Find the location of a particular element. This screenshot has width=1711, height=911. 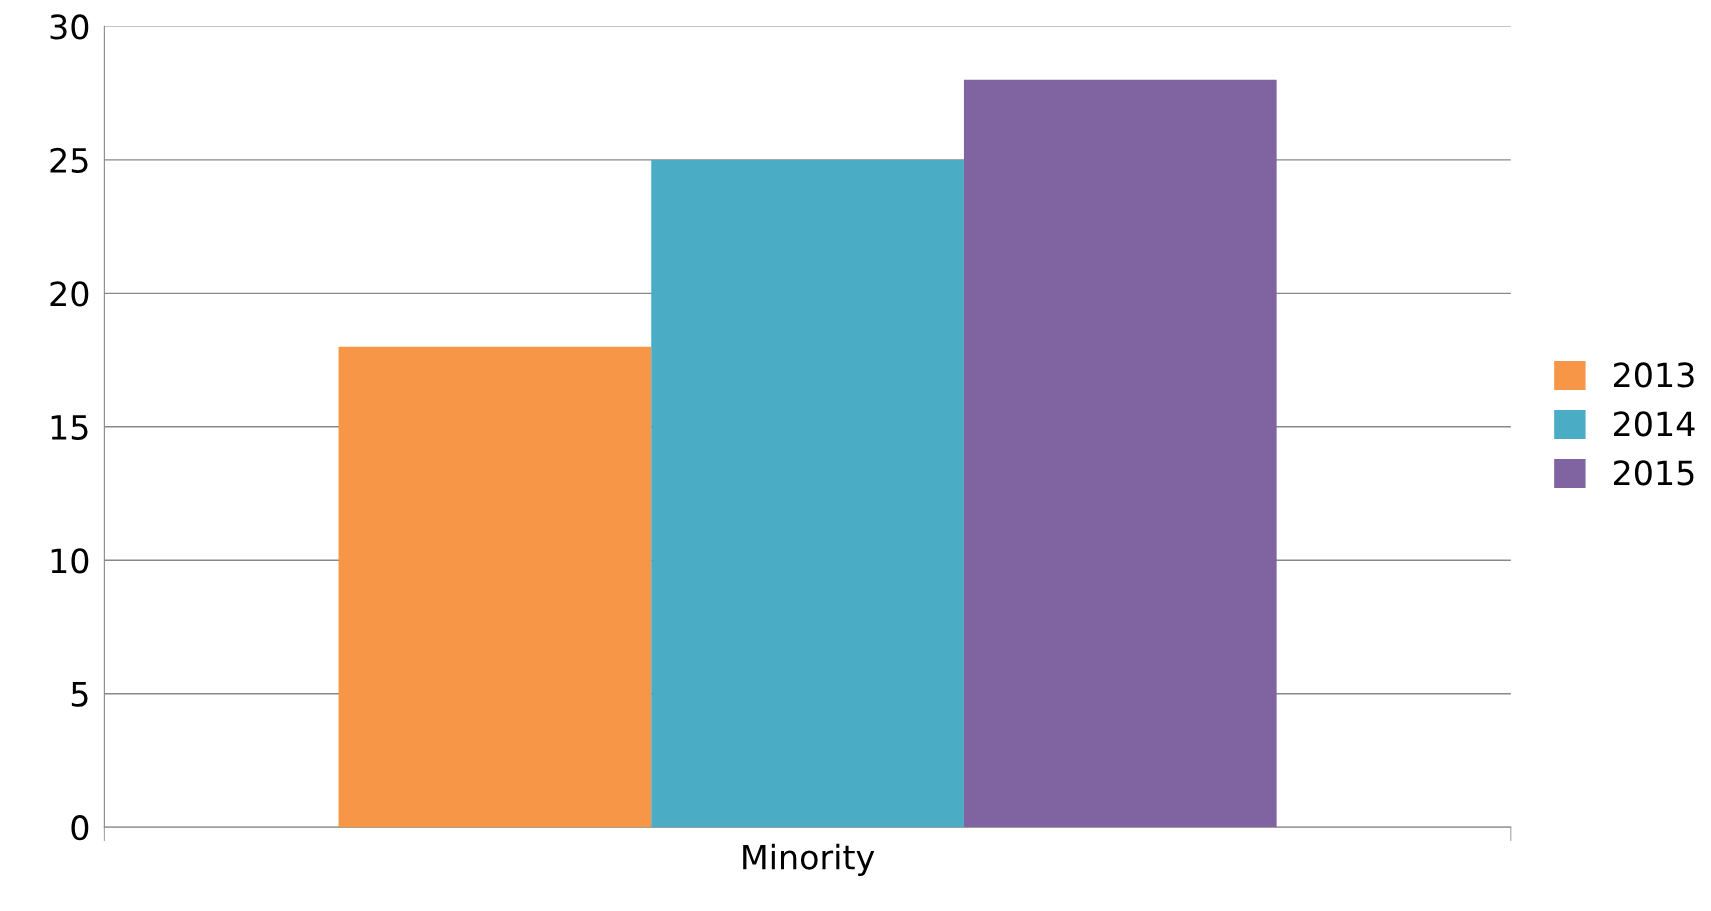

legend-label: 2015 is located at coordinates (1653, 473).